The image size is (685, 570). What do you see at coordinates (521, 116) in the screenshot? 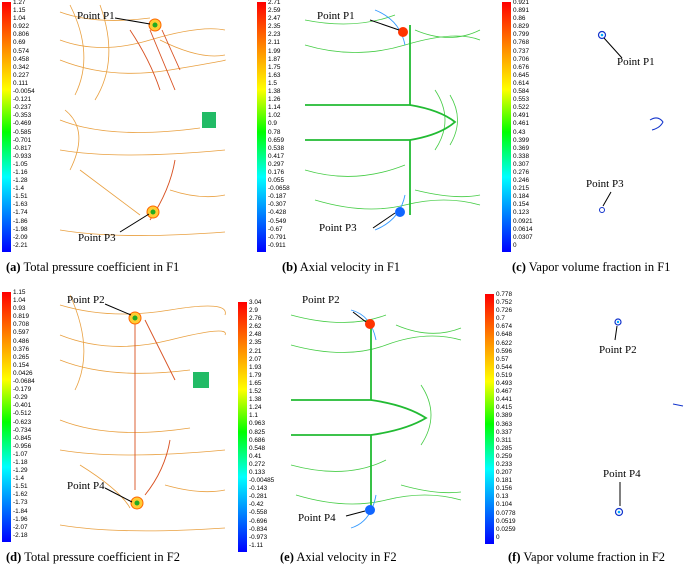
I see `scale-tick-label: 0.491` at bounding box center [521, 116].